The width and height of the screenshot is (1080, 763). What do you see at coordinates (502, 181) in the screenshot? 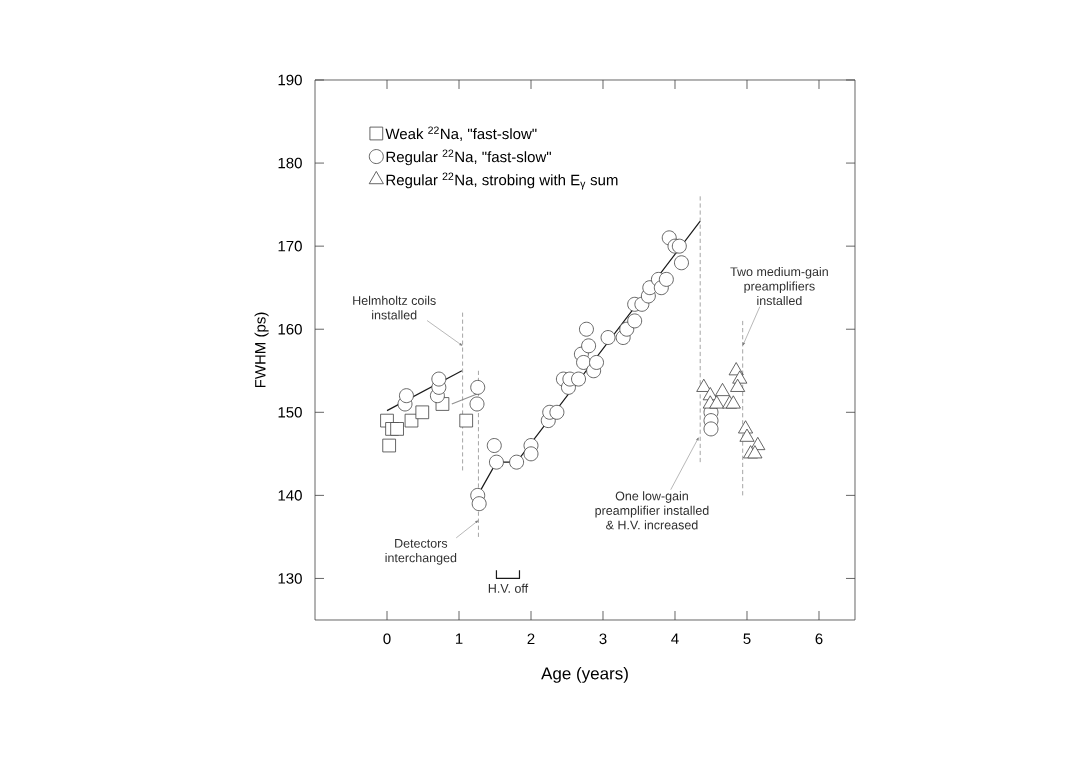
I see `legend-label: Regular $^{22}$Na, strobing with E$_{γ}$ sum` at bounding box center [502, 181].